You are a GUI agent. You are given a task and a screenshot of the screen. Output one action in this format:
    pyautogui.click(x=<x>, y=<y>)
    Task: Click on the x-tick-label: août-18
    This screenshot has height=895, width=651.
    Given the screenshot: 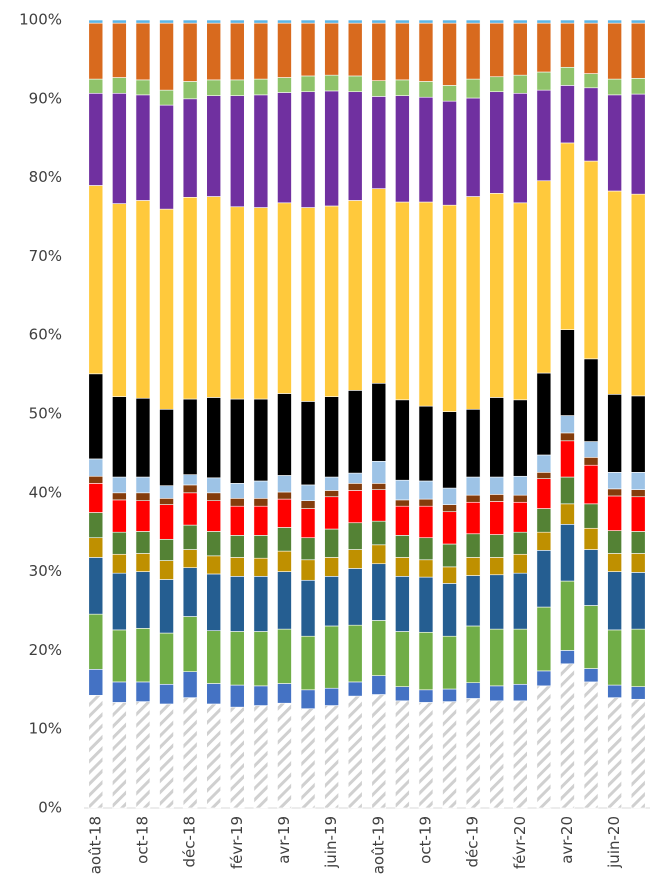 What is the action you would take?
    pyautogui.click(x=95, y=845)
    